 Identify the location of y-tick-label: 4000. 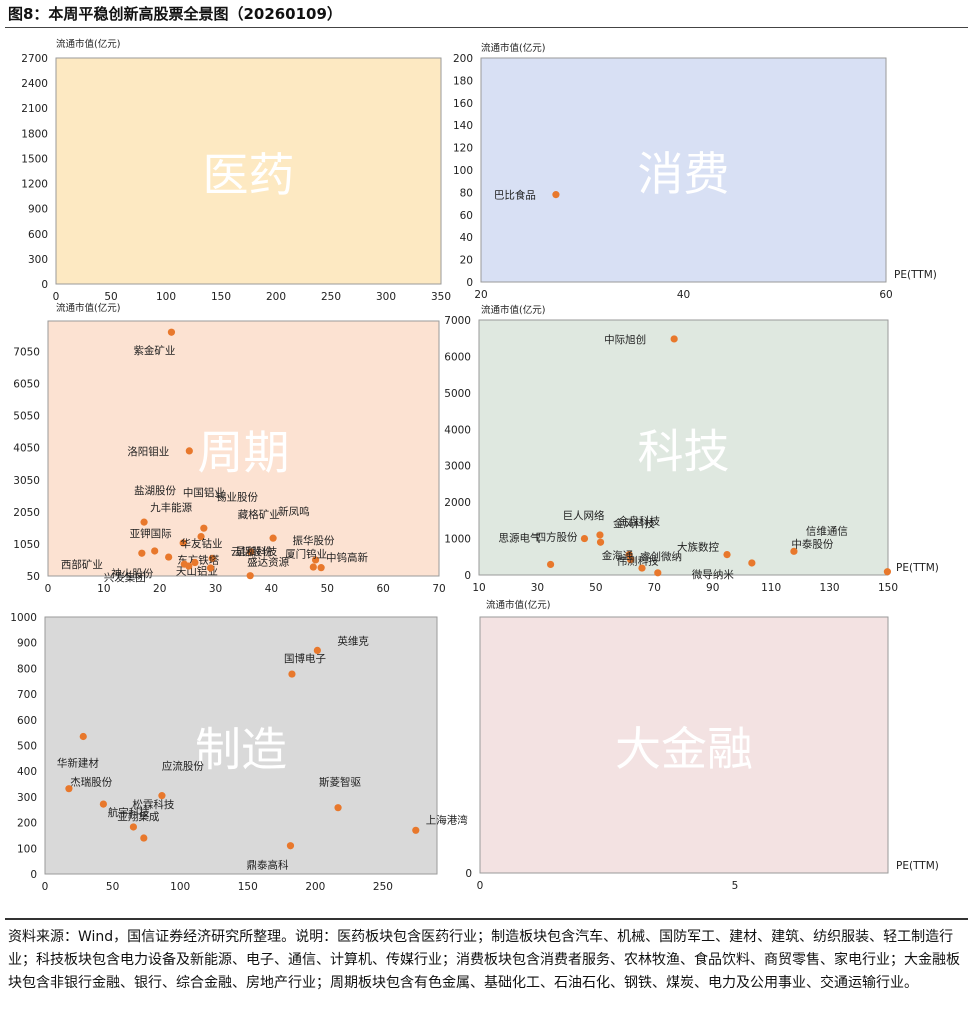
(457, 430).